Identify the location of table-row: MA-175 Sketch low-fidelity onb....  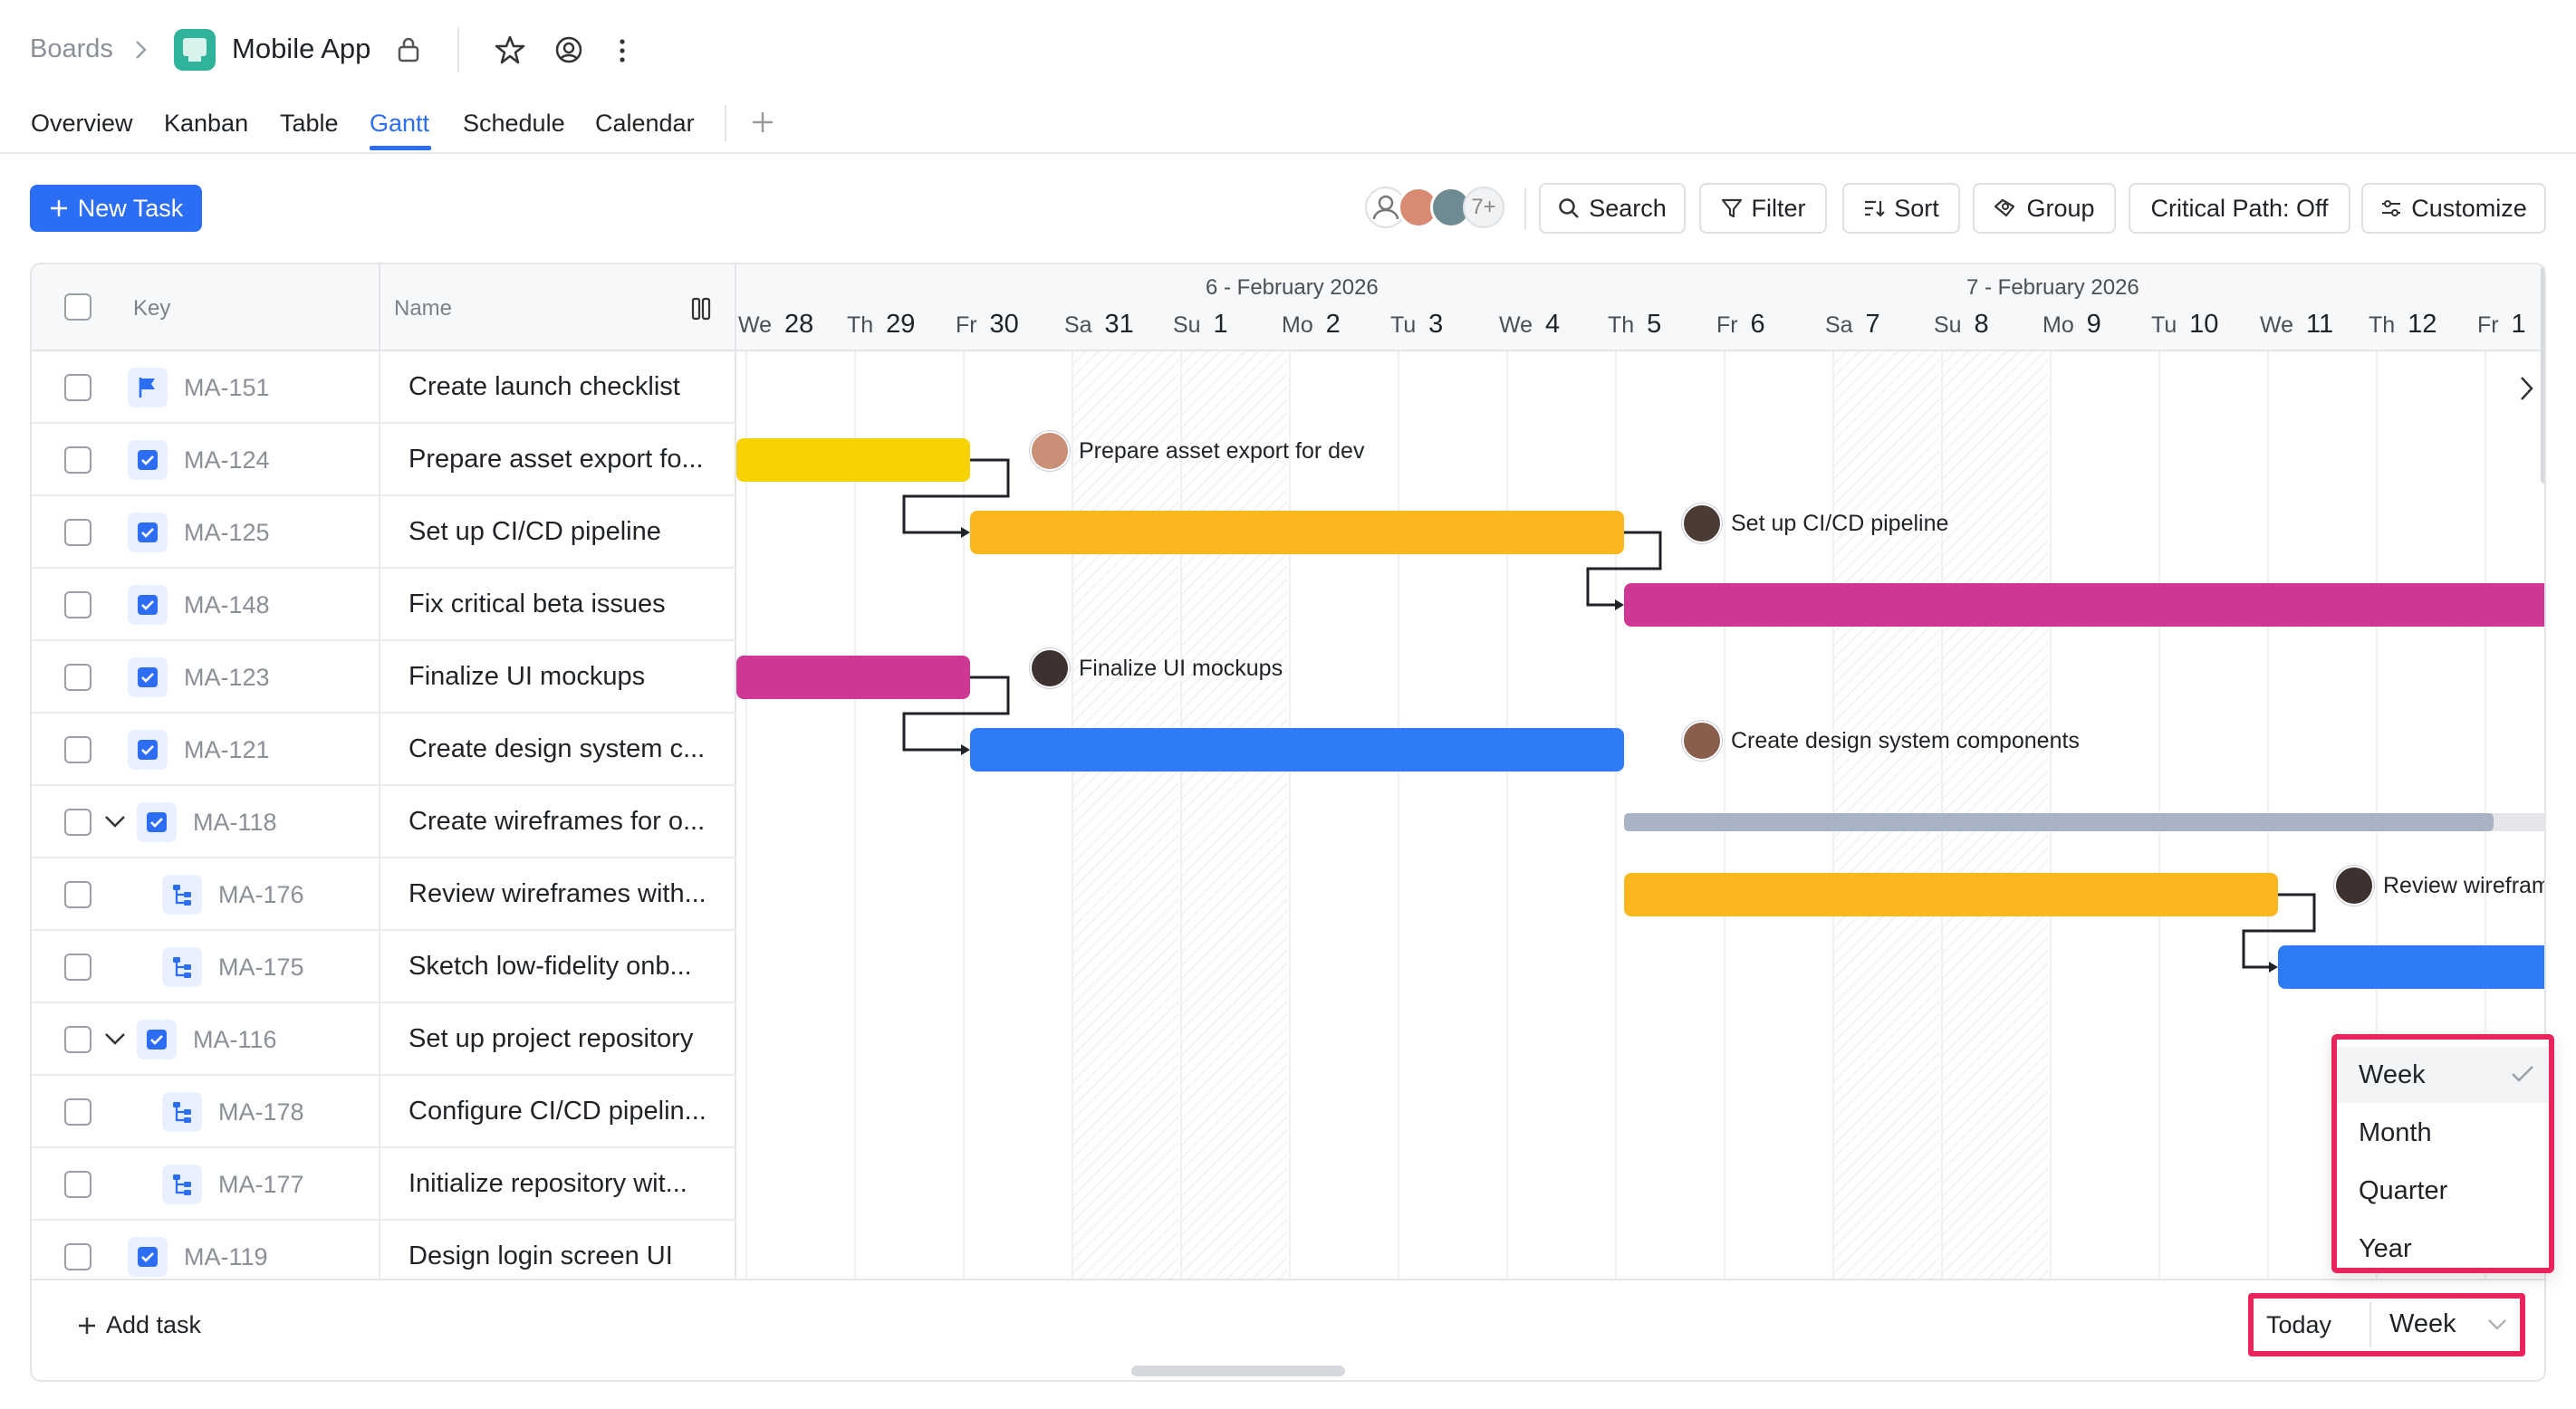
(384, 967).